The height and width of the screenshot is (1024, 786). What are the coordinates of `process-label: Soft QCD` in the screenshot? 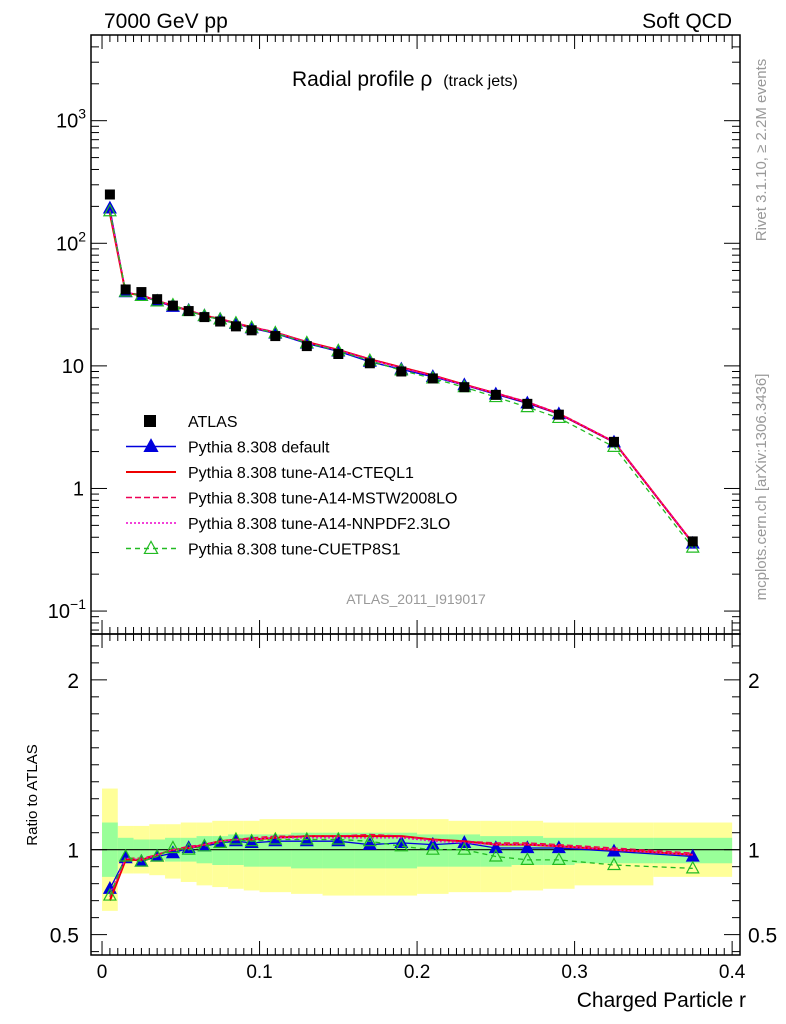 It's located at (687, 21).